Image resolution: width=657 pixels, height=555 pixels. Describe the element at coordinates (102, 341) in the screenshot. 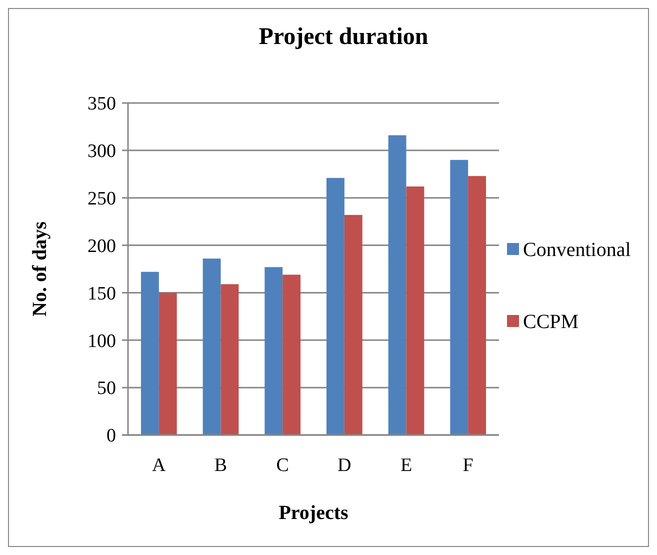

I see `y-tick-label: 100` at that location.